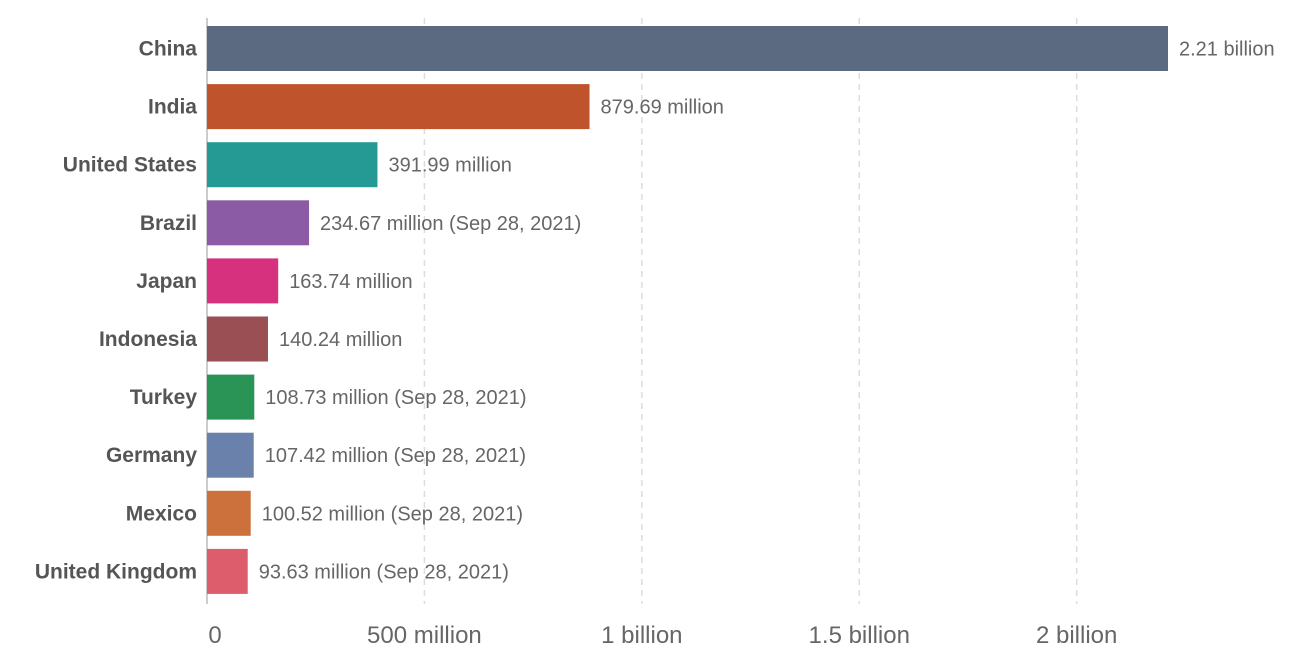 The height and width of the screenshot is (661, 1315). Describe the element at coordinates (172, 107) in the screenshot. I see `category-label: India` at that location.